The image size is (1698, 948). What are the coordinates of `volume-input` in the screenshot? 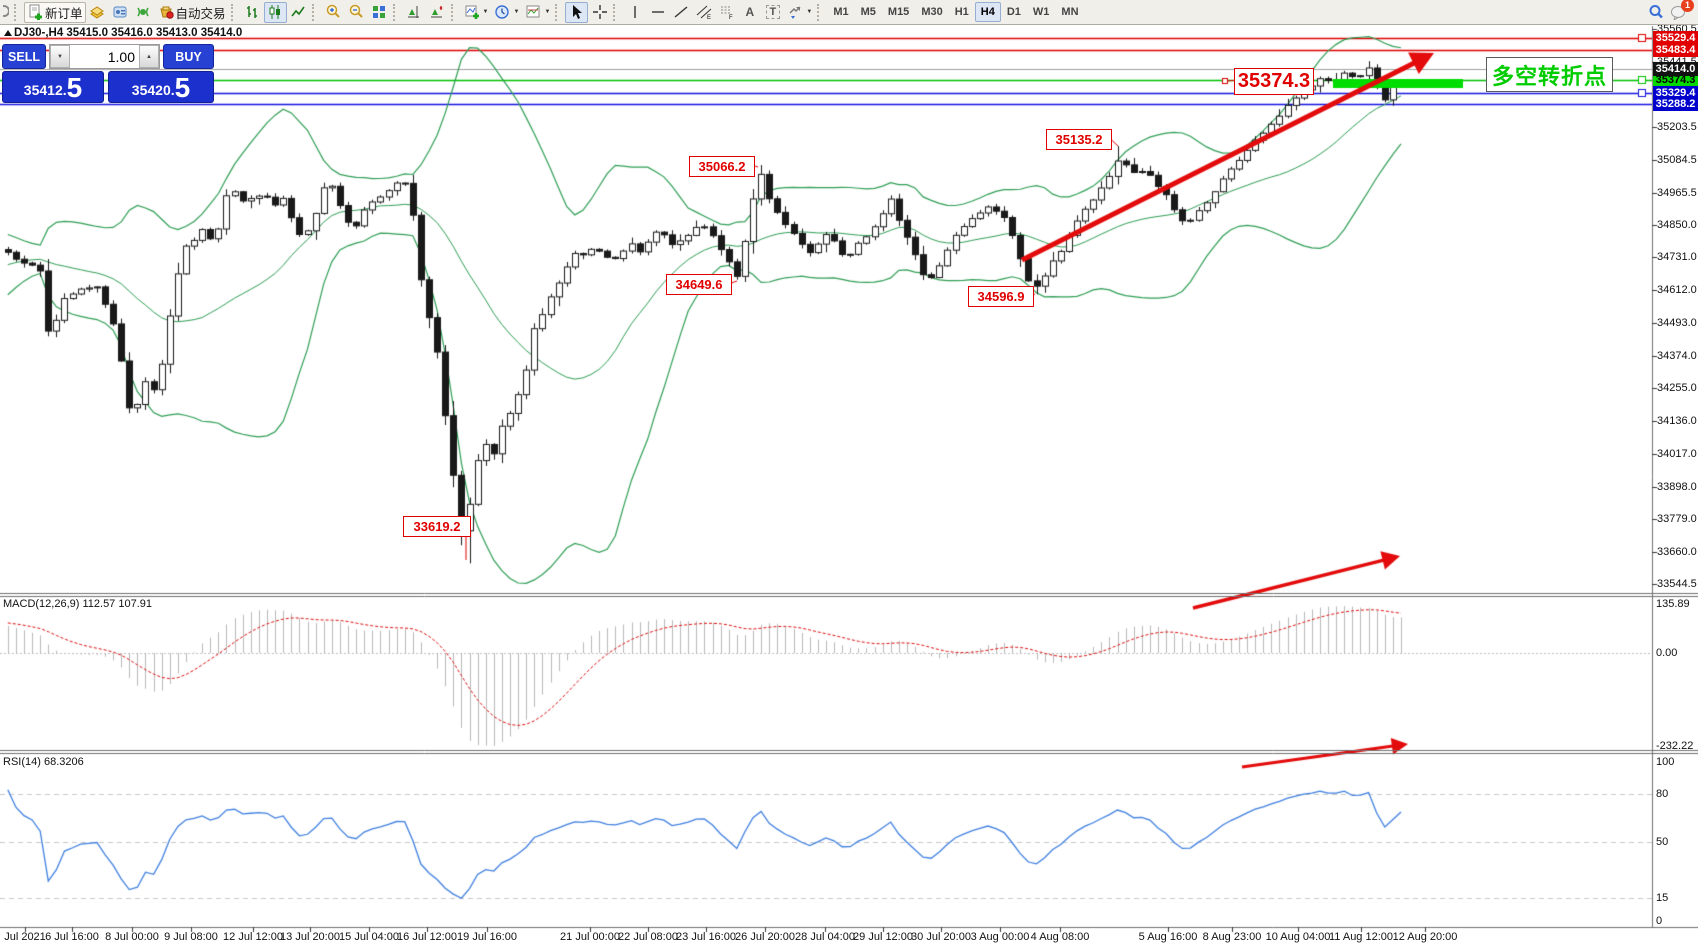 It's located at (104, 56).